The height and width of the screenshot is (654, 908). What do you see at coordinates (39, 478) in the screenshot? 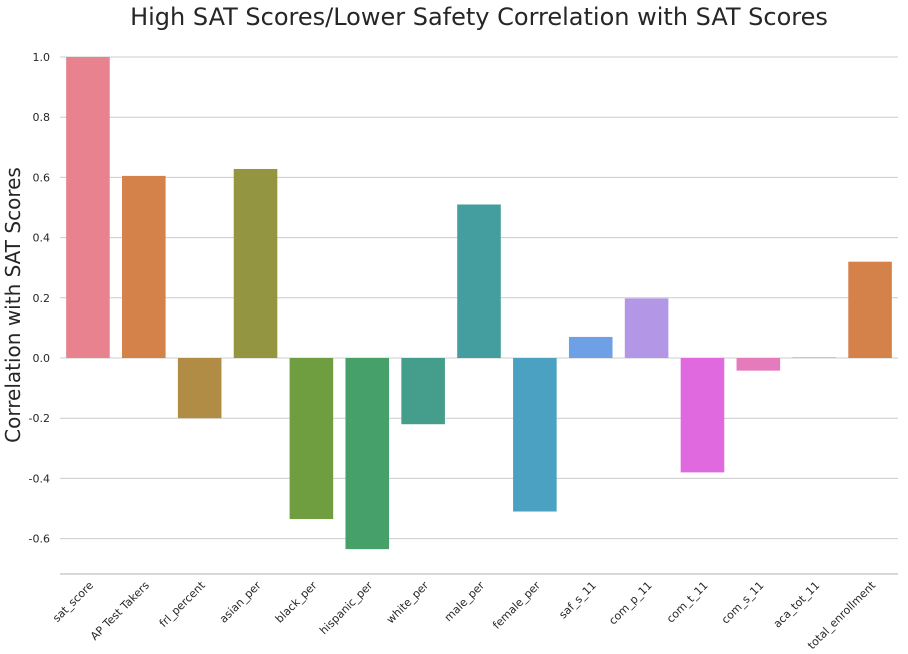
I see `y-tick-label: -0.4` at bounding box center [39, 478].